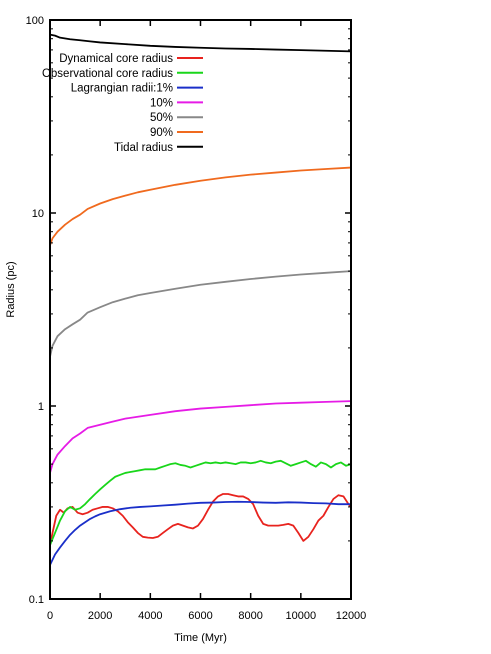  Describe the element at coordinates (100, 616) in the screenshot. I see `x-tick-label: 2000` at that location.